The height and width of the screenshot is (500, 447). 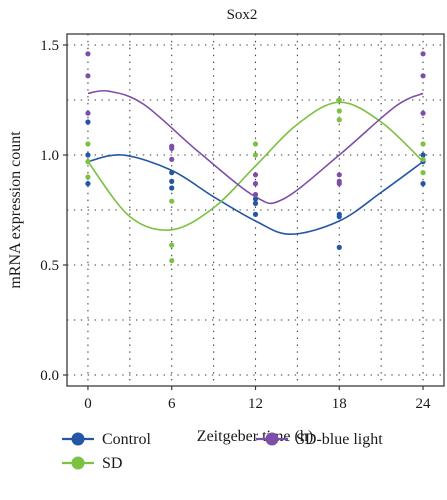 I want to click on x-tick-label: 12, so click(x=255, y=404).